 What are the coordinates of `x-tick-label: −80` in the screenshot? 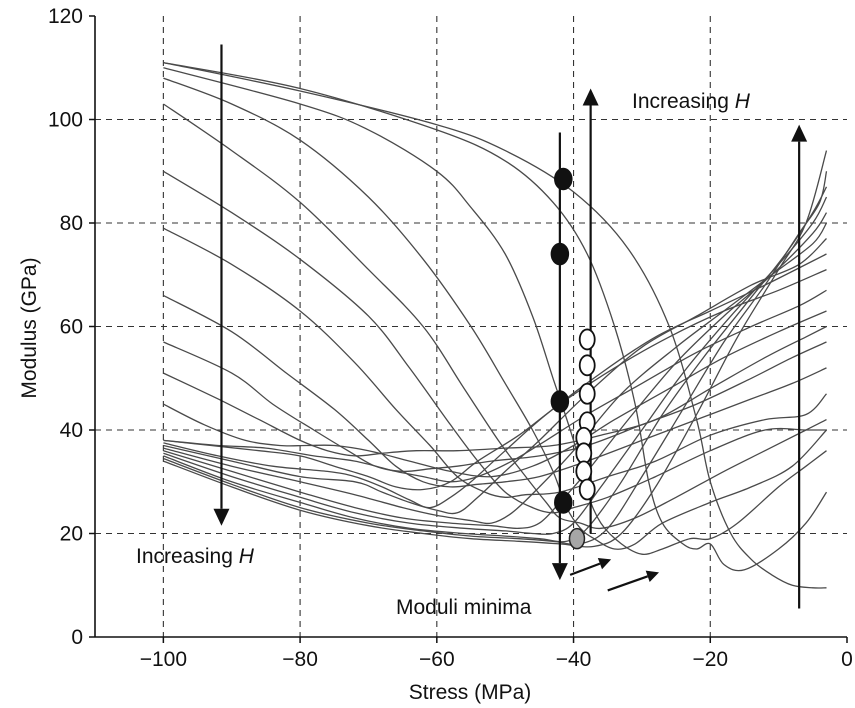 It's located at (300, 659).